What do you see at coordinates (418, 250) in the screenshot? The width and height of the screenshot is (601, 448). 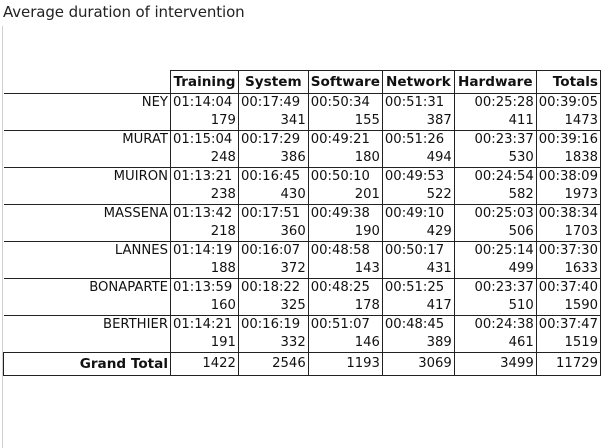 I see `duration-cell-network: 00:50:17` at bounding box center [418, 250].